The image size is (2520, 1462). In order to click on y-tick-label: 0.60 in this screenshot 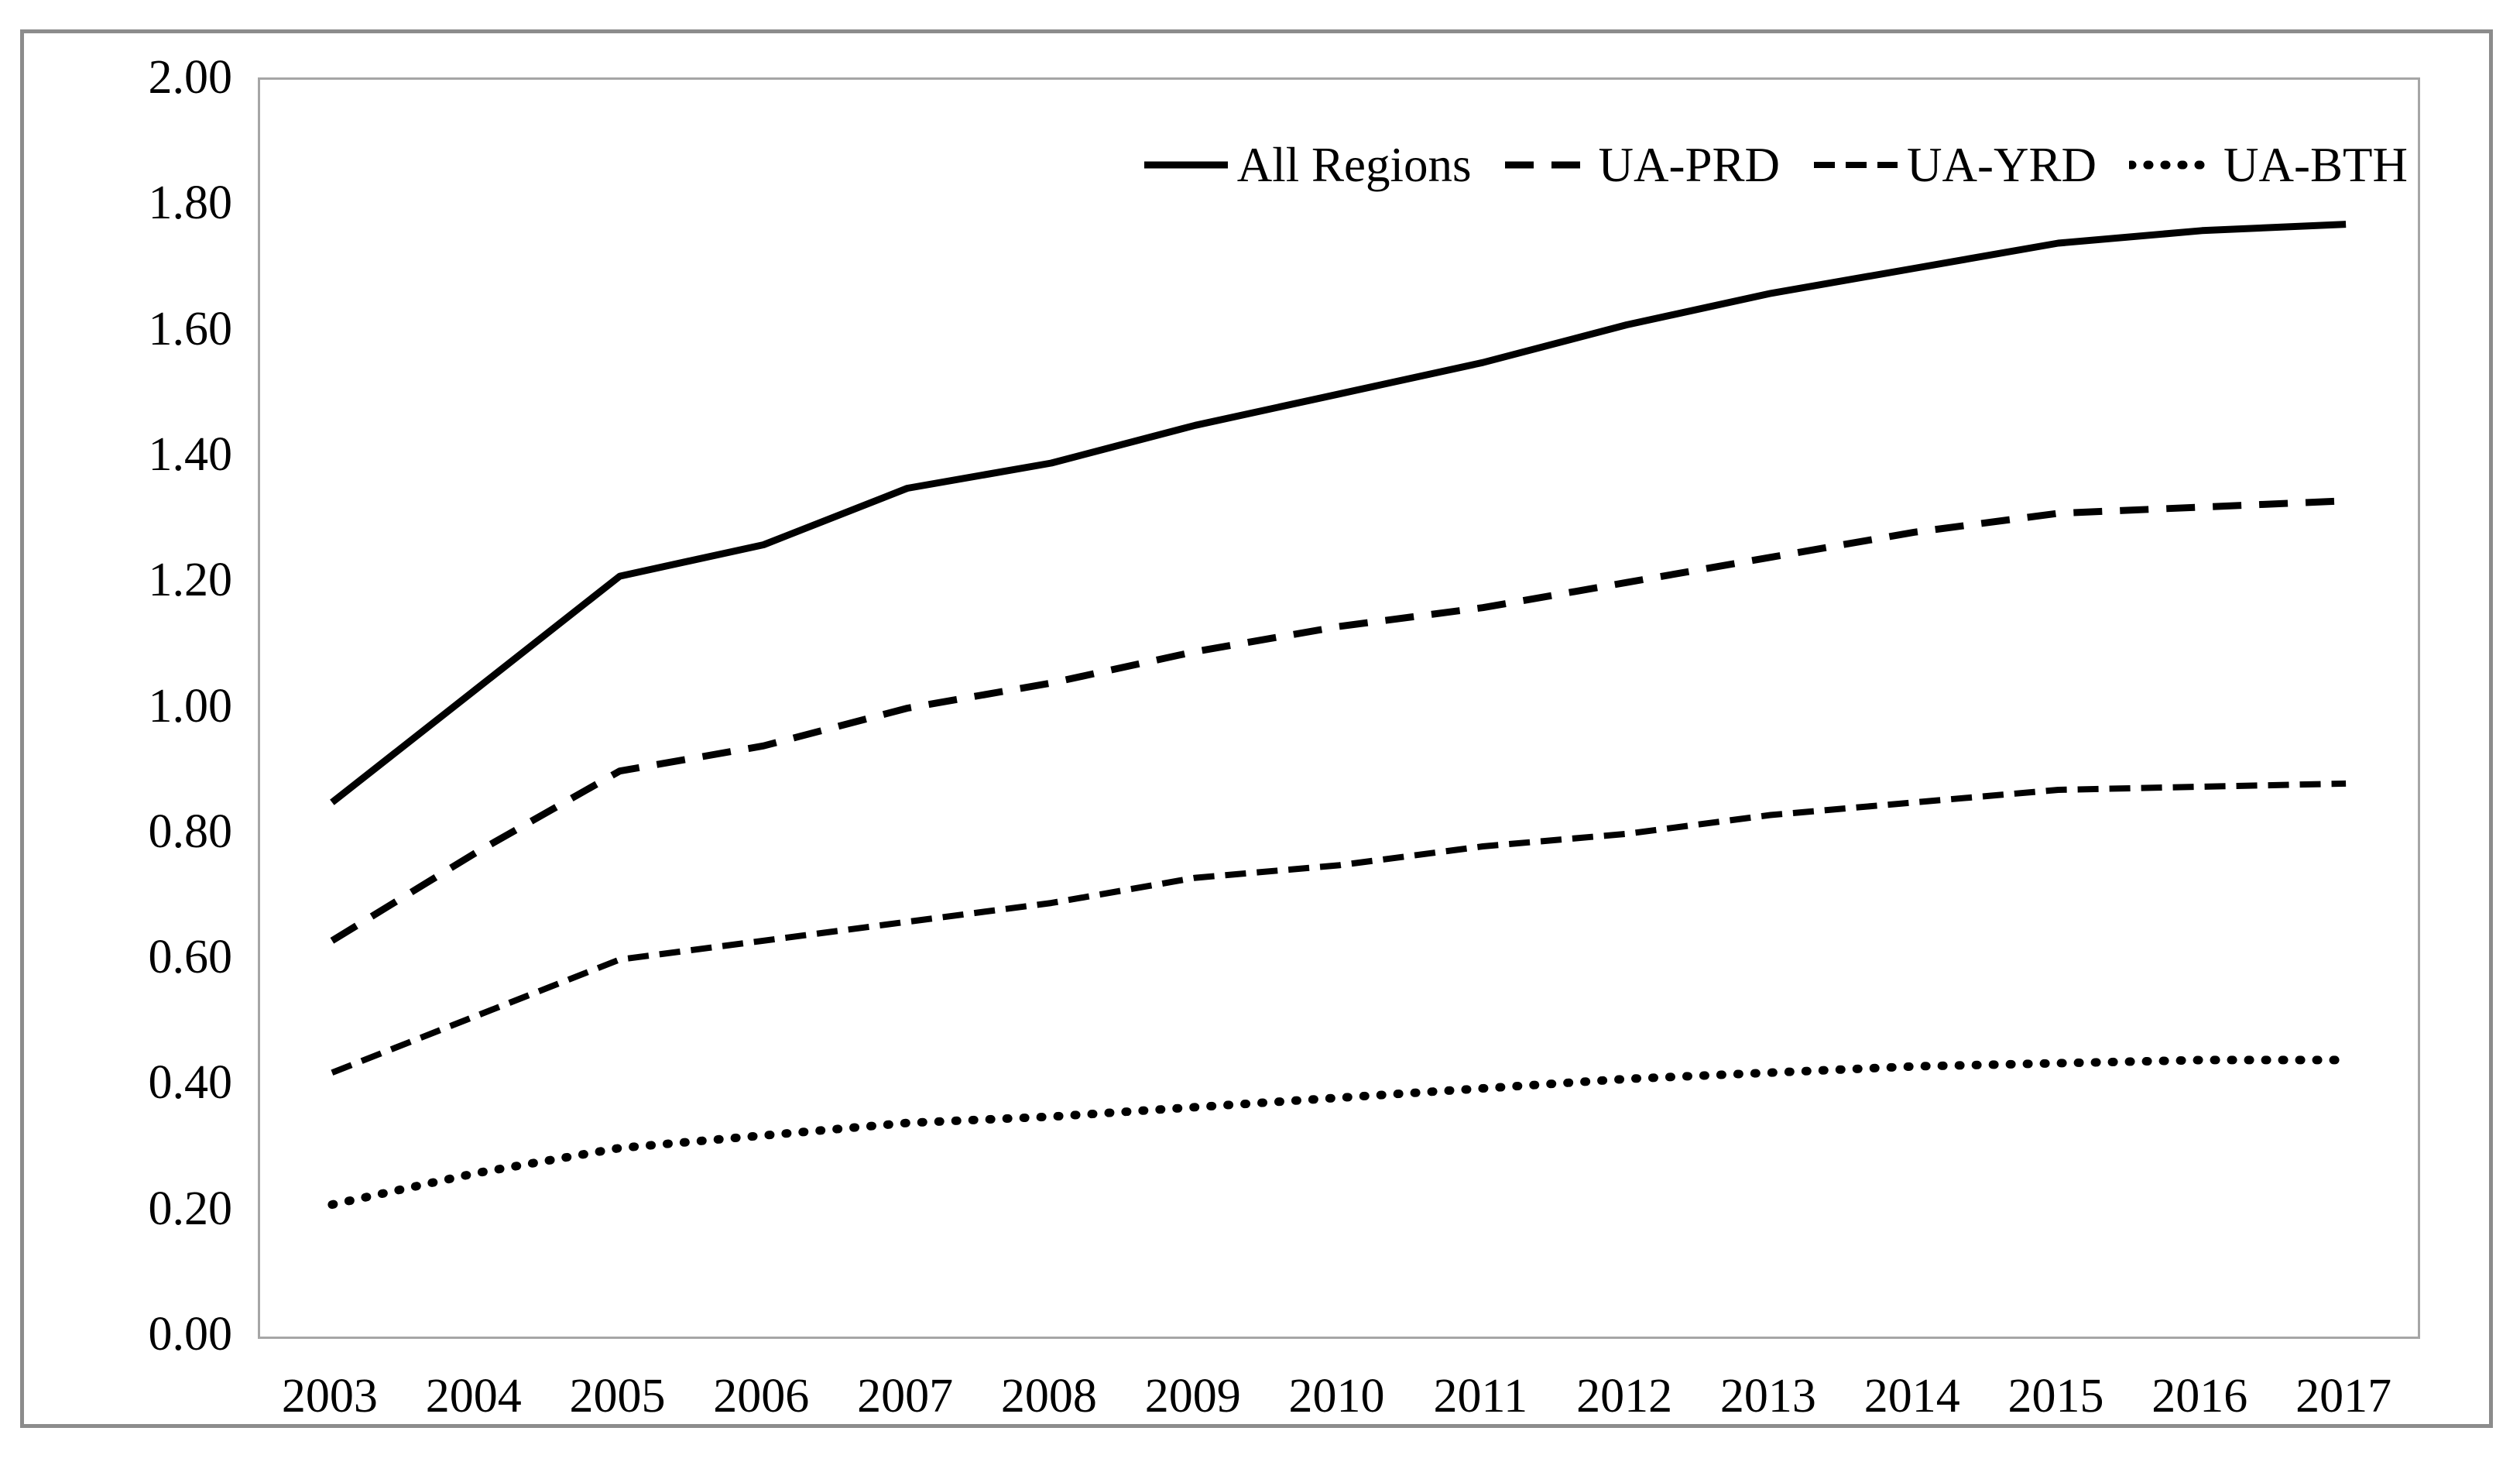, I will do `click(190, 957)`.